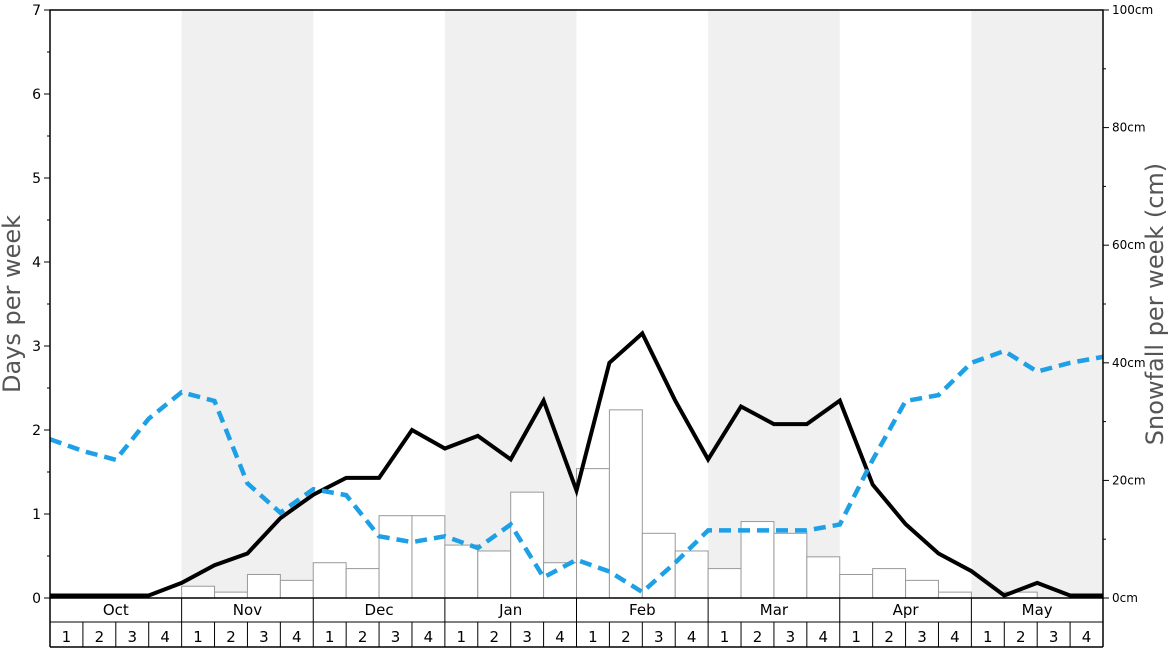 The height and width of the screenshot is (648, 1168). I want to click on right-axis: 0cm 20cm 40cm 60cm 80cm 100cm, so click(1128, 304).